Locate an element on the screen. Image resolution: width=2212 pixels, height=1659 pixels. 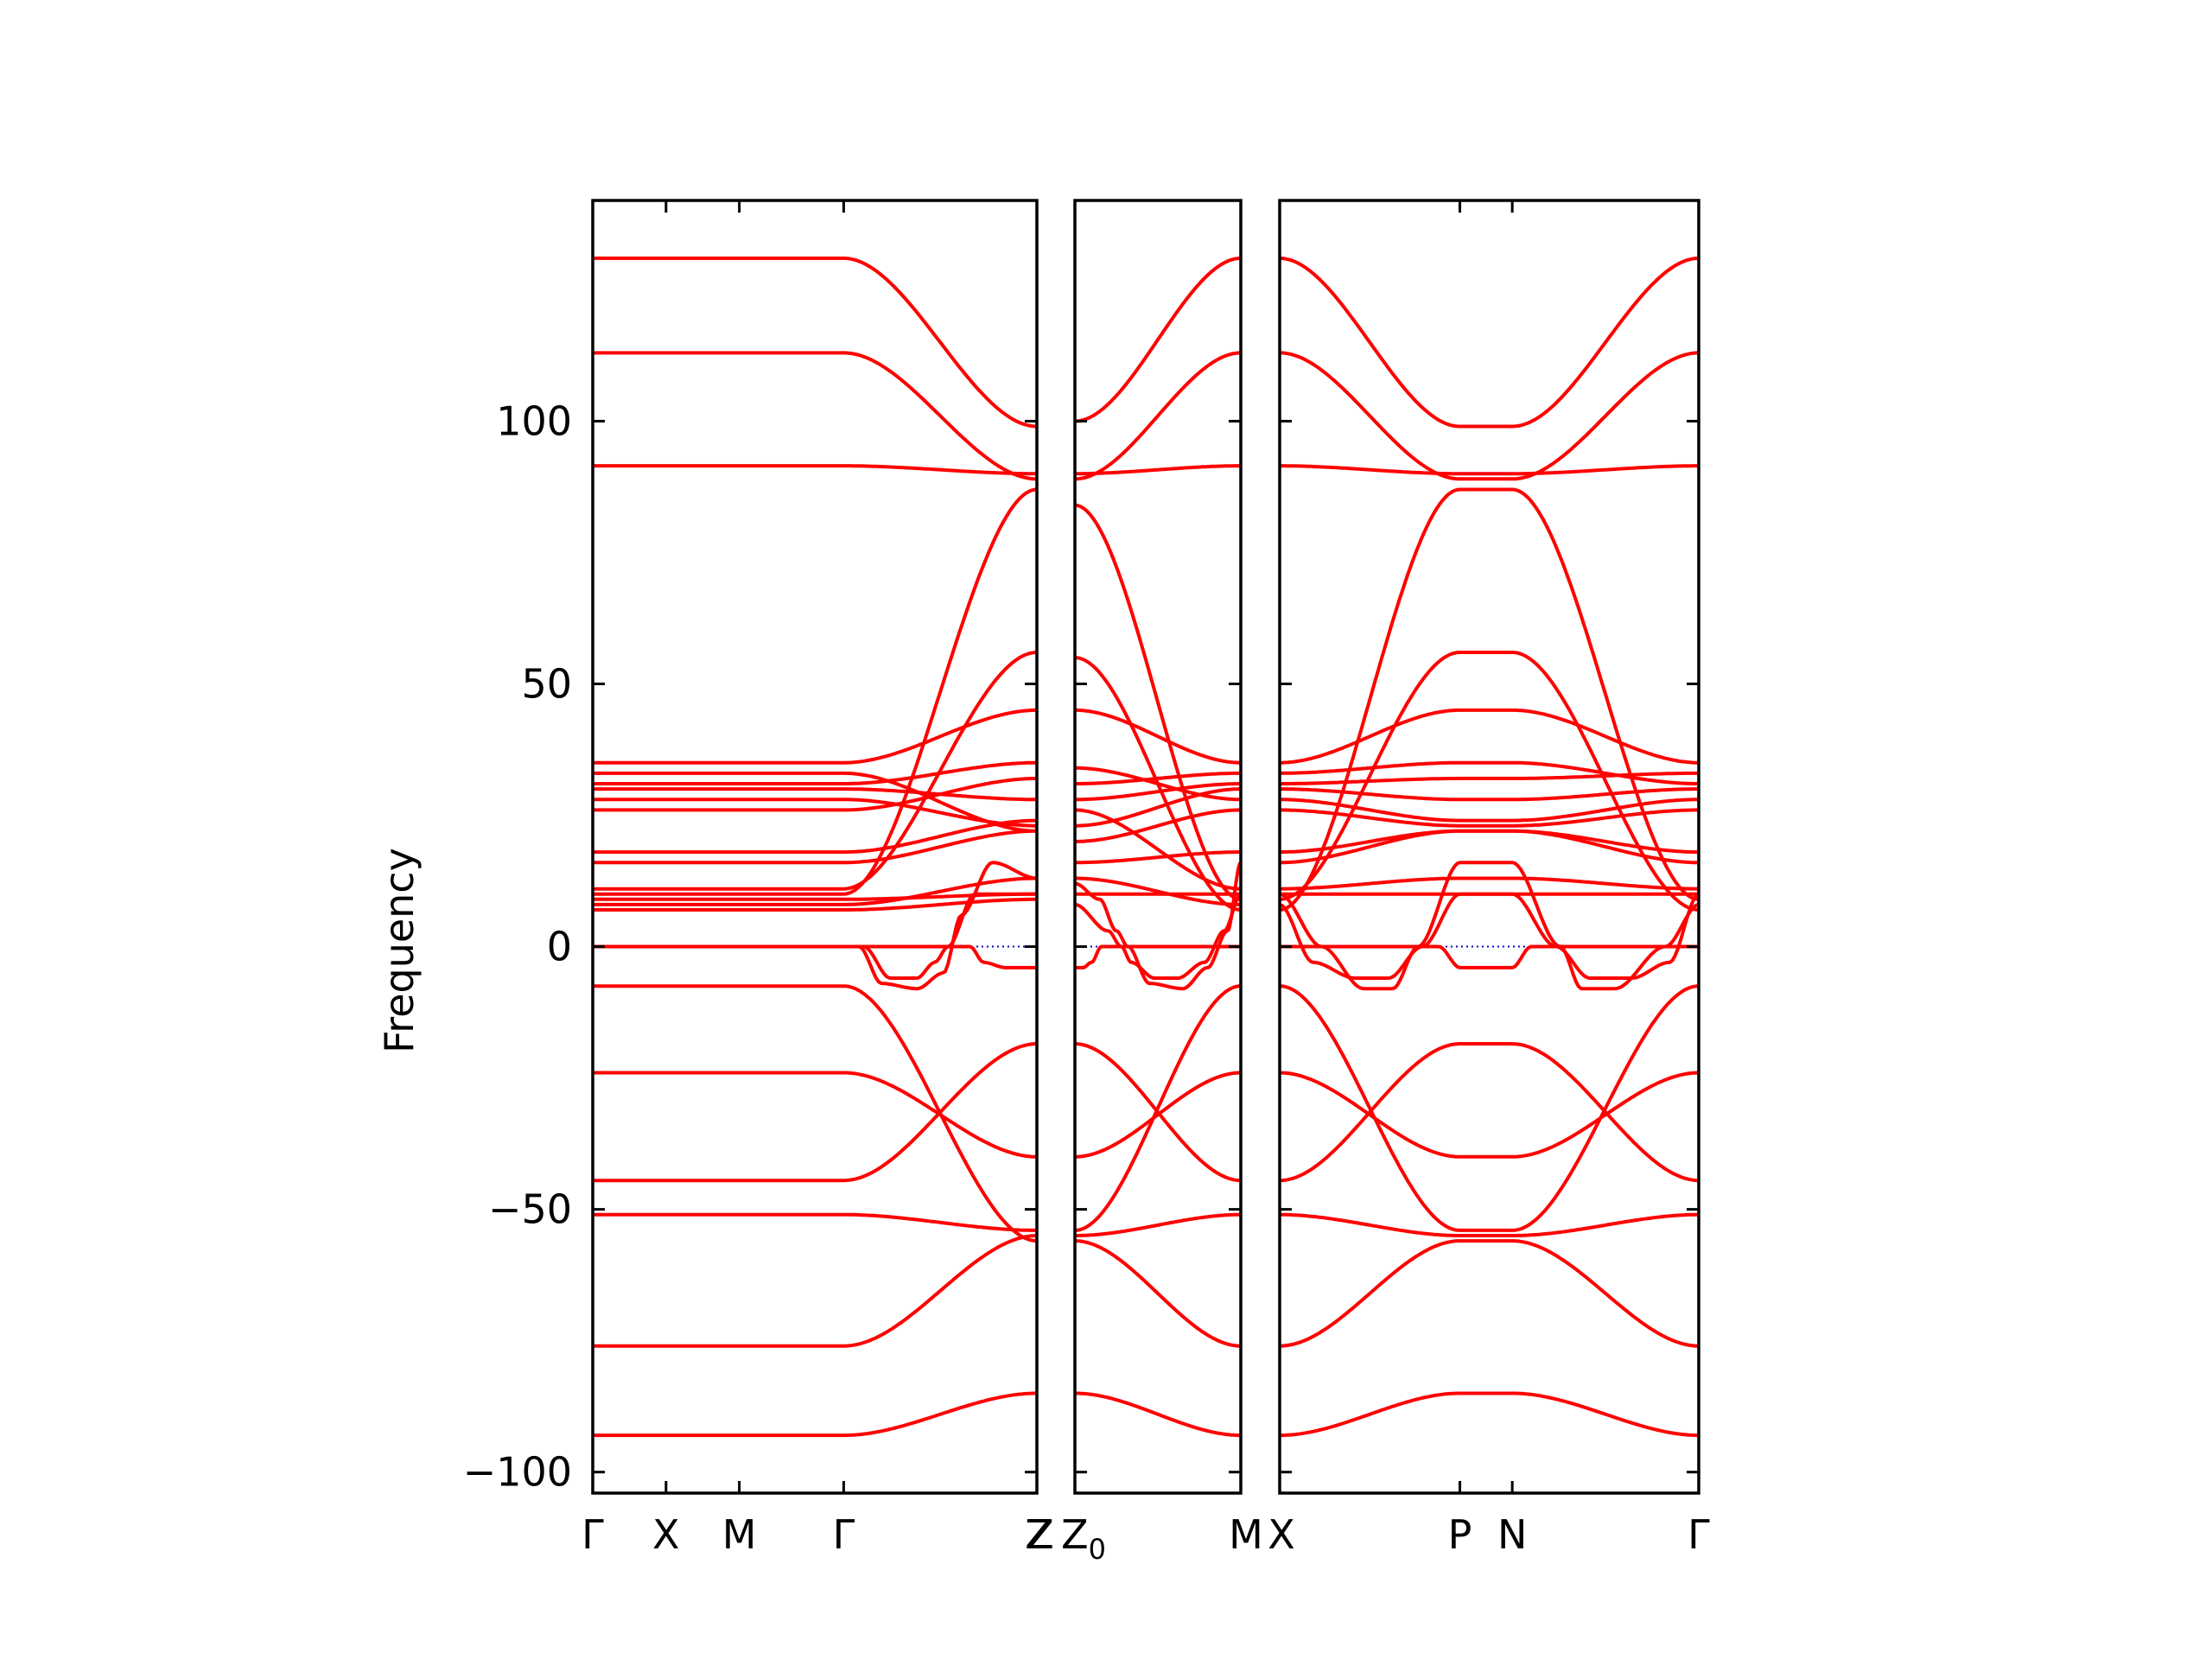
x-tick-label: N is located at coordinates (1512, 1534).